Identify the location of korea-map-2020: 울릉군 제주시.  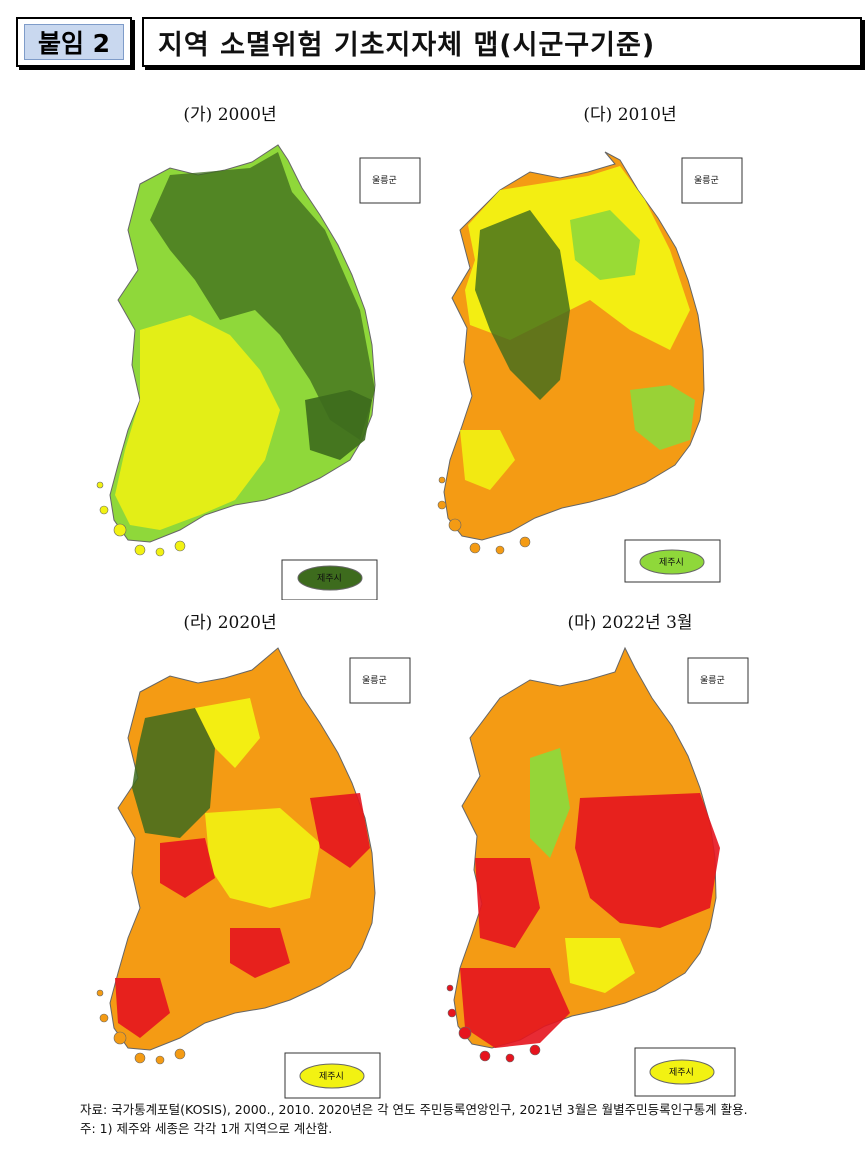
(253, 873).